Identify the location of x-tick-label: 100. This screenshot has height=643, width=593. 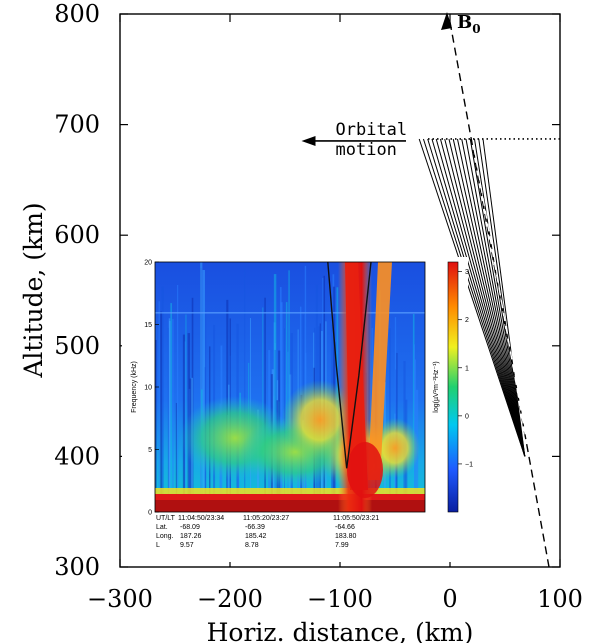
(560, 599).